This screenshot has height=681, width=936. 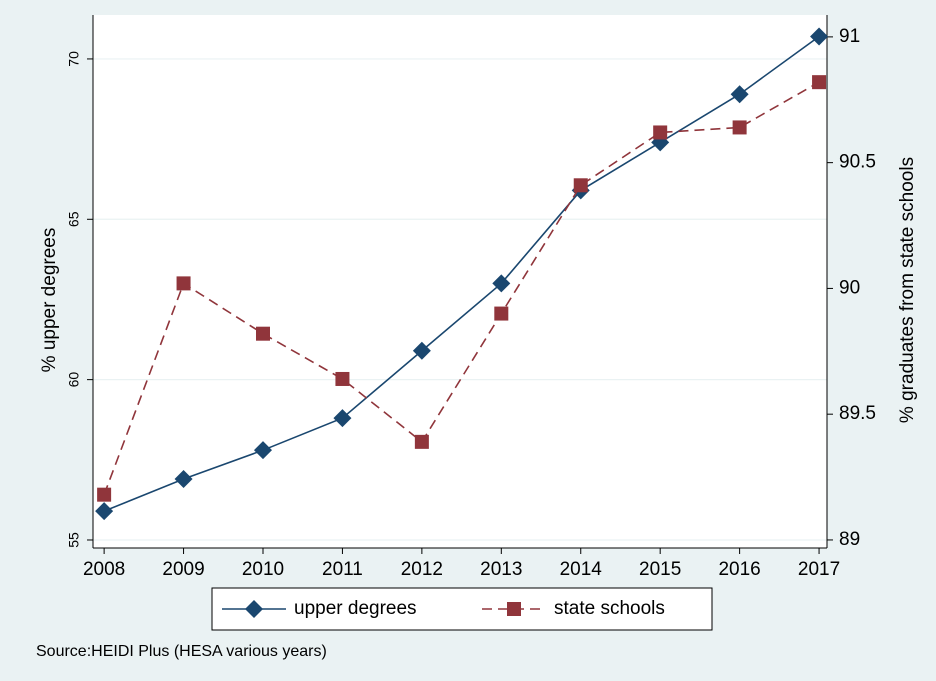 What do you see at coordinates (501, 569) in the screenshot?
I see `x-tick-label: 2013` at bounding box center [501, 569].